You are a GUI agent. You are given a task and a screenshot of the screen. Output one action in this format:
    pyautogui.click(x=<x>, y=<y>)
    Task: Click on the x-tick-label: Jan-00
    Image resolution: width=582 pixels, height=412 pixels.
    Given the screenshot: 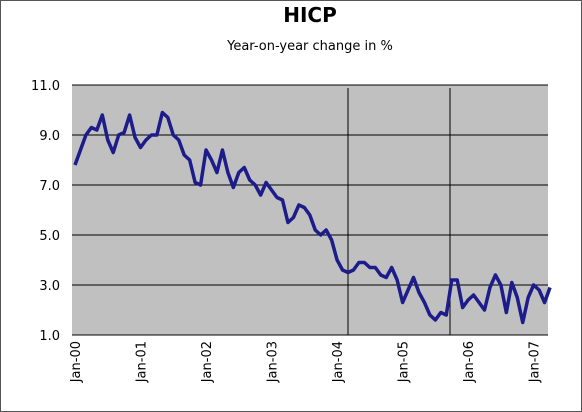 What is the action you would take?
    pyautogui.click(x=76, y=362)
    